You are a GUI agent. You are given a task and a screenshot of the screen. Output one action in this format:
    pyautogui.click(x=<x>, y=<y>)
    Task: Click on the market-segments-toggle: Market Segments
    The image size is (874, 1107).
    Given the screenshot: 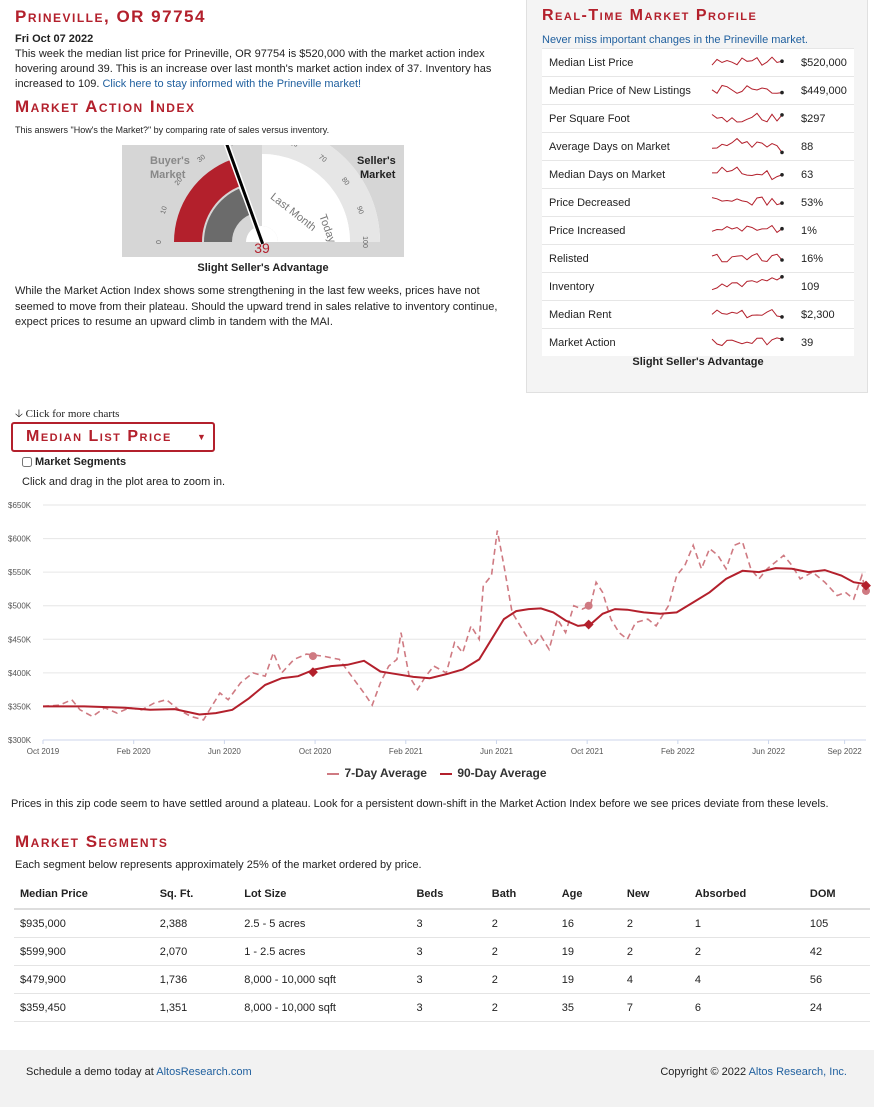 What is the action you would take?
    pyautogui.click(x=74, y=462)
    